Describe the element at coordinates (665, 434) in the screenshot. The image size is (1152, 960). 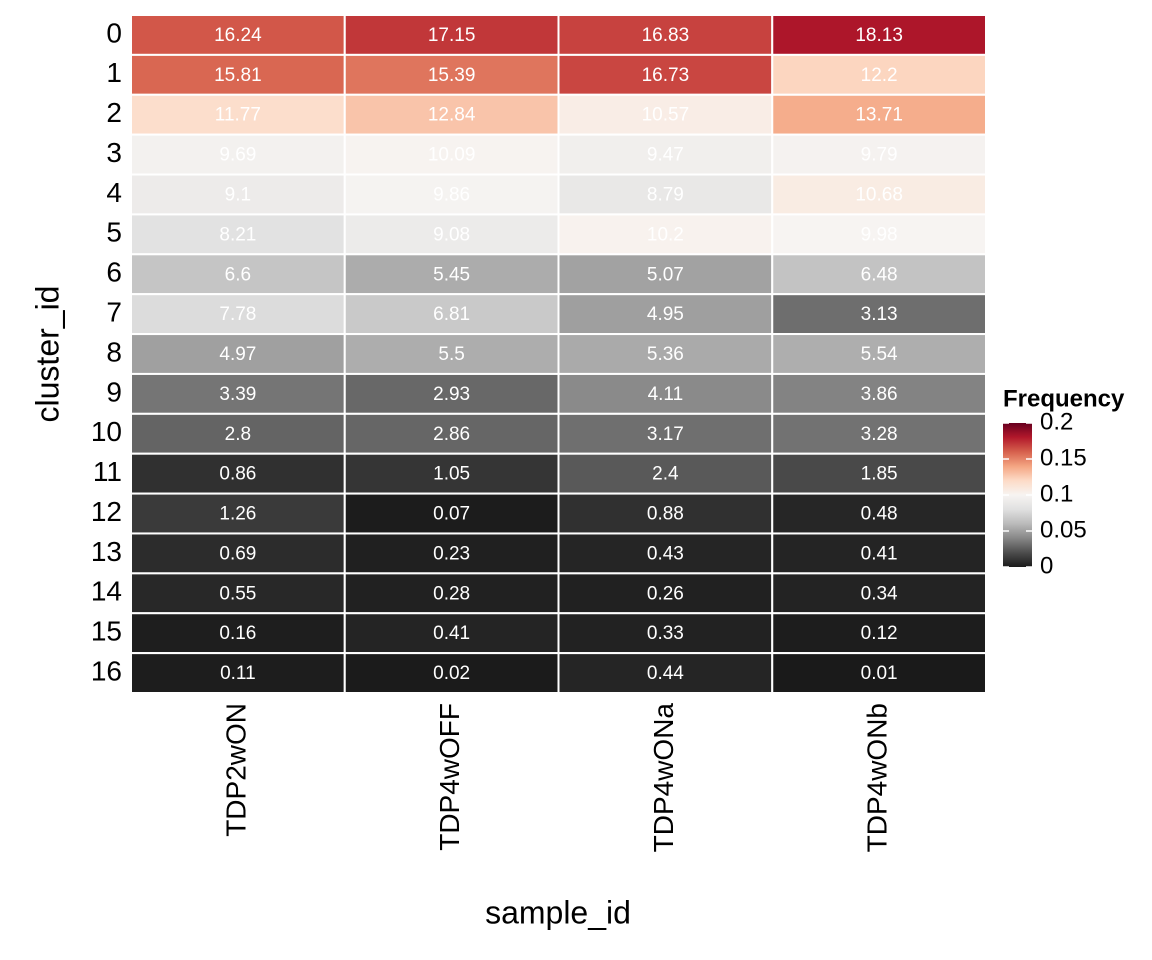
I see `cell-label: 3.17` at that location.